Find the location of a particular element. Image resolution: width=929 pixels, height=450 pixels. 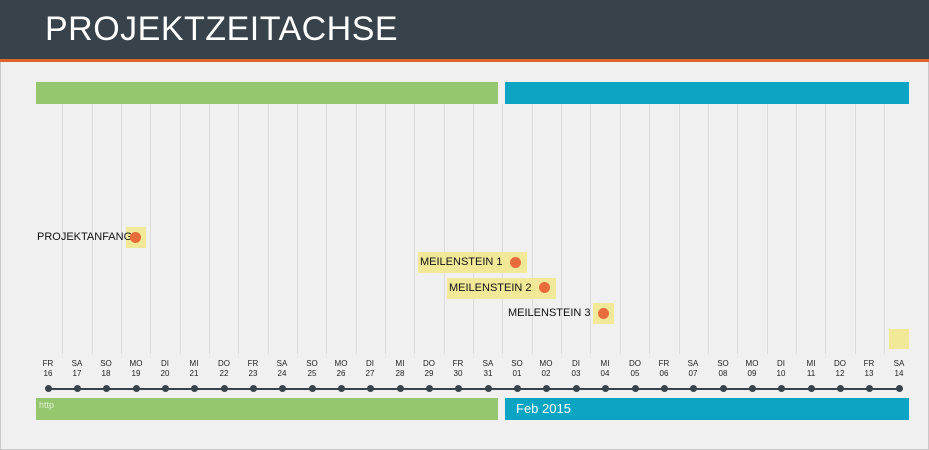

day-number-text: 23 is located at coordinates (253, 373).